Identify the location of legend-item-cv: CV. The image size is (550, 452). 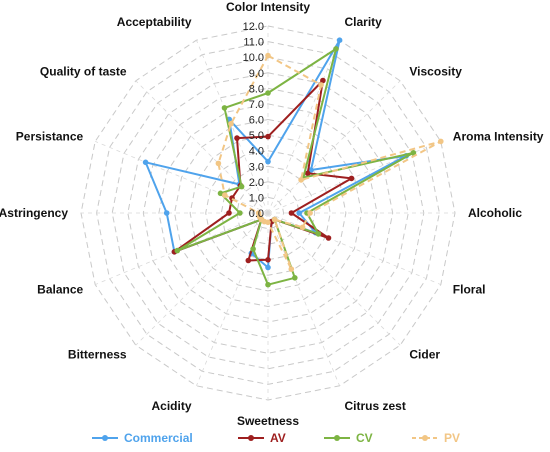
(347, 438).